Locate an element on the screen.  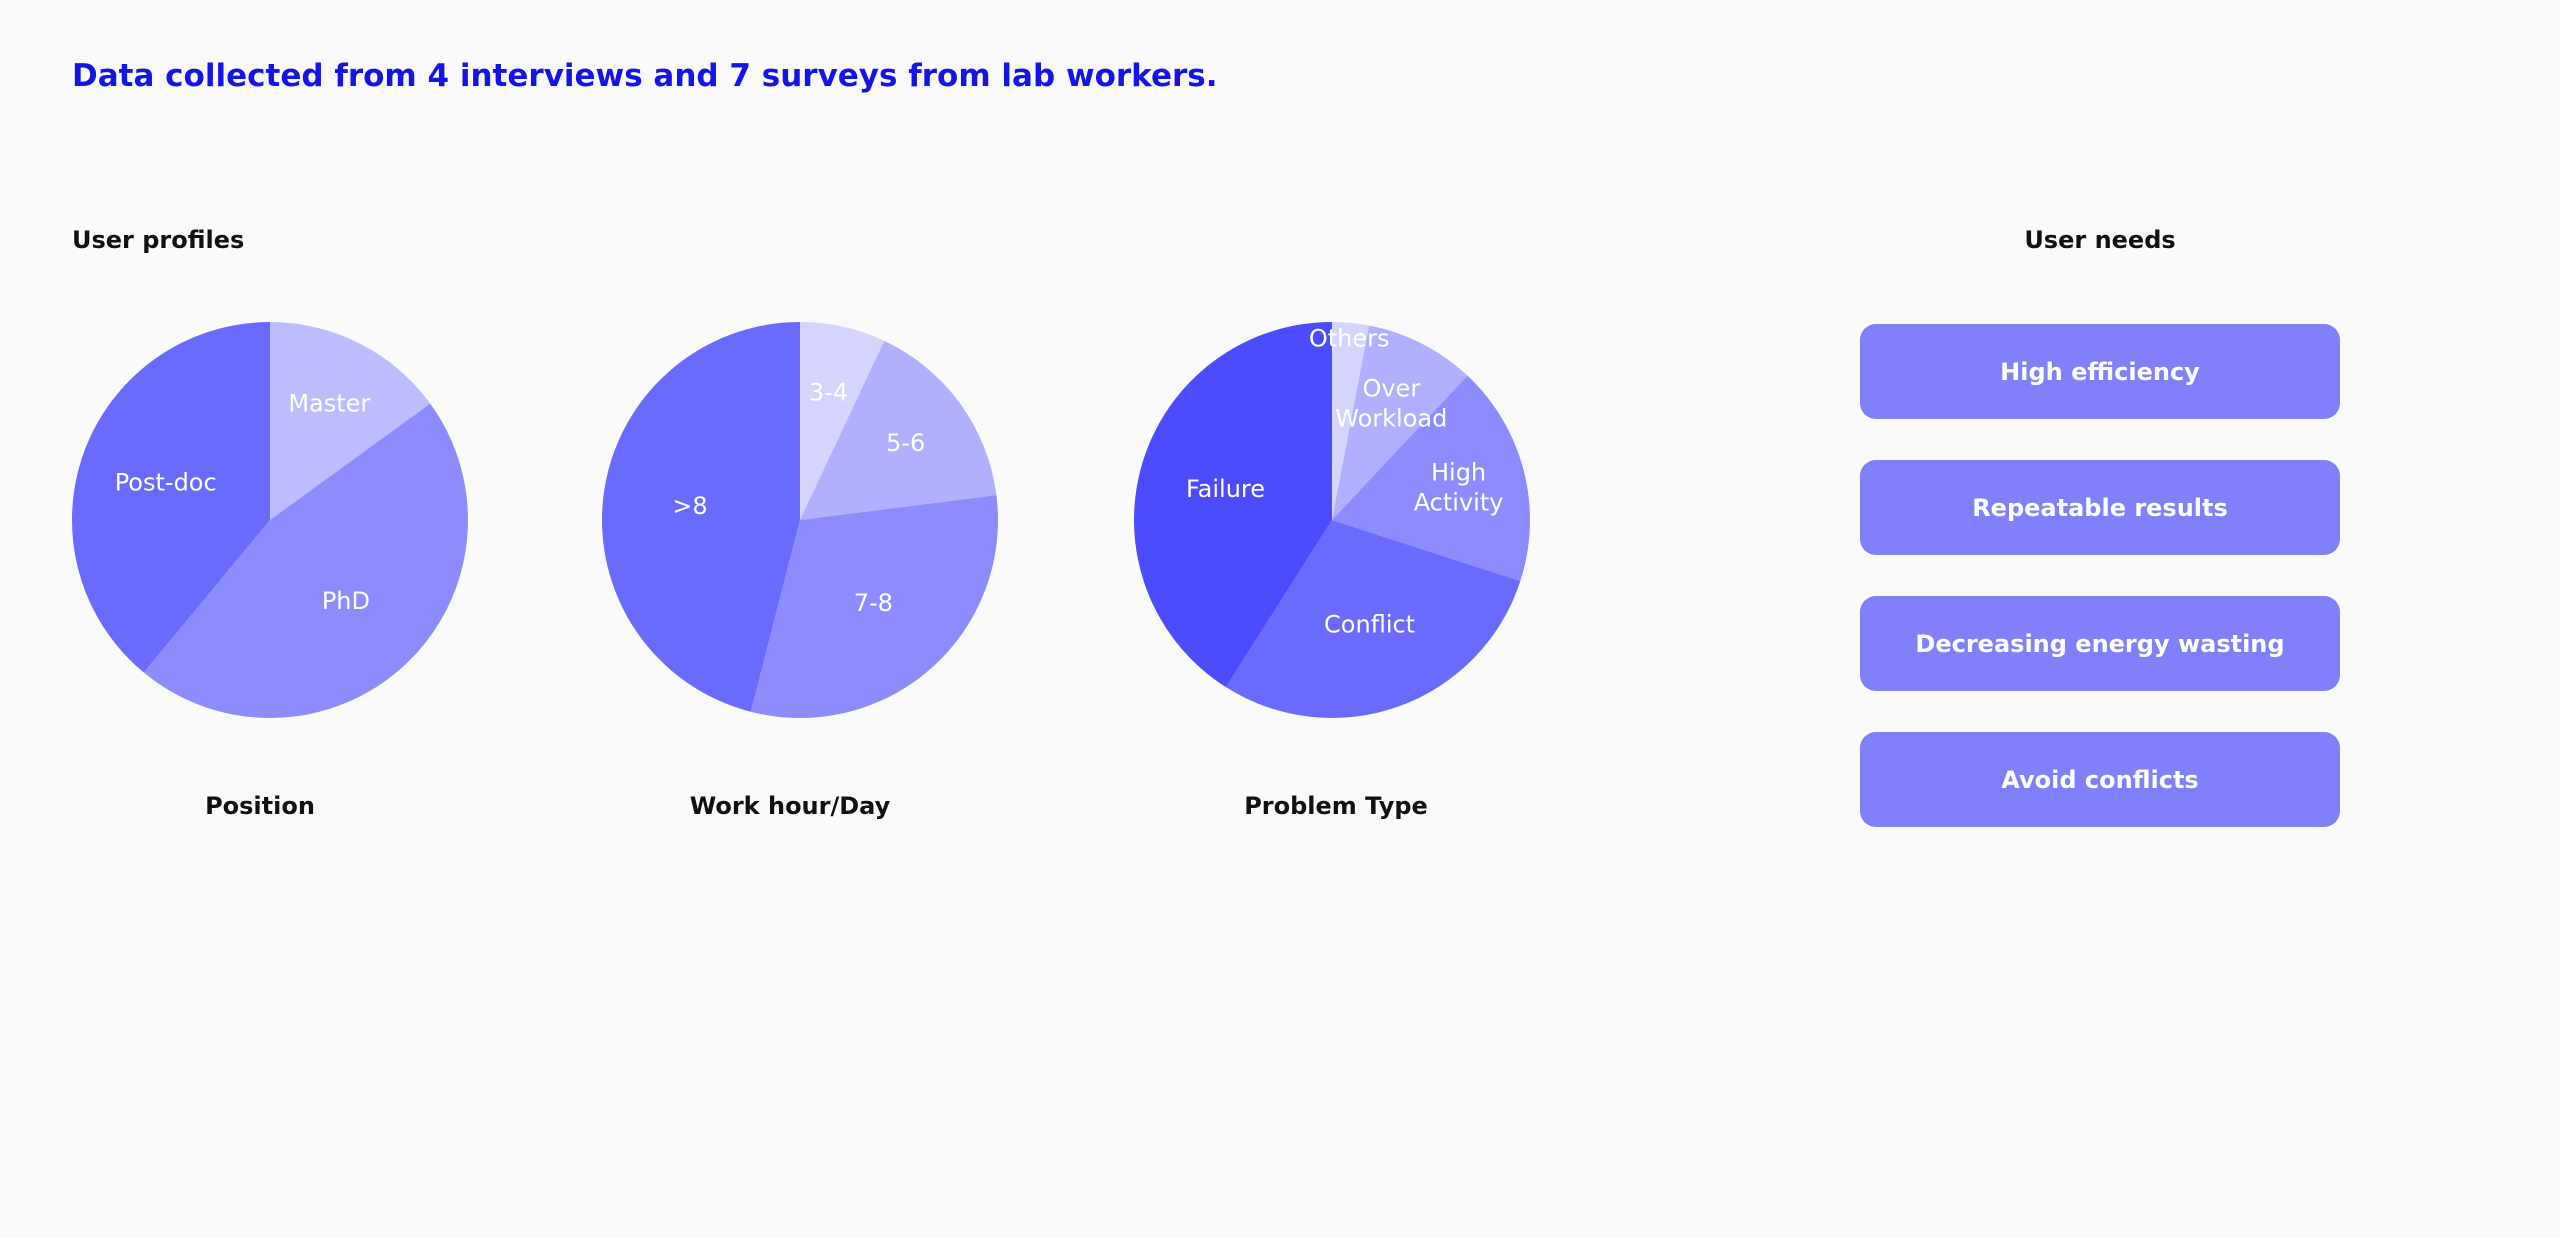
pie-slice-master is located at coordinates (350, 421).